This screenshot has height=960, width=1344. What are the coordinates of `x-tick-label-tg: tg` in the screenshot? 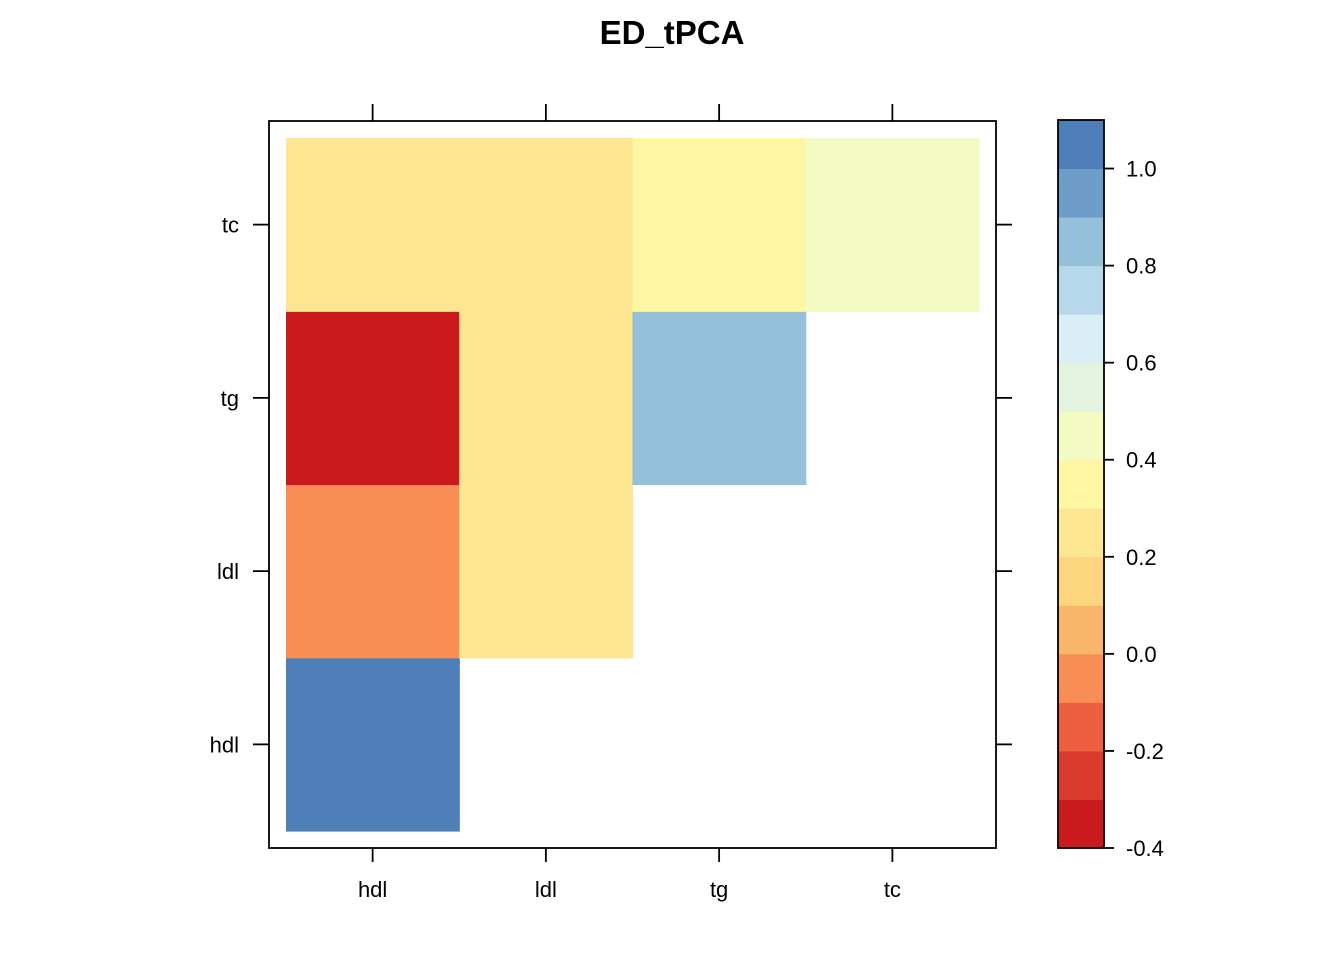 It's located at (719, 889).